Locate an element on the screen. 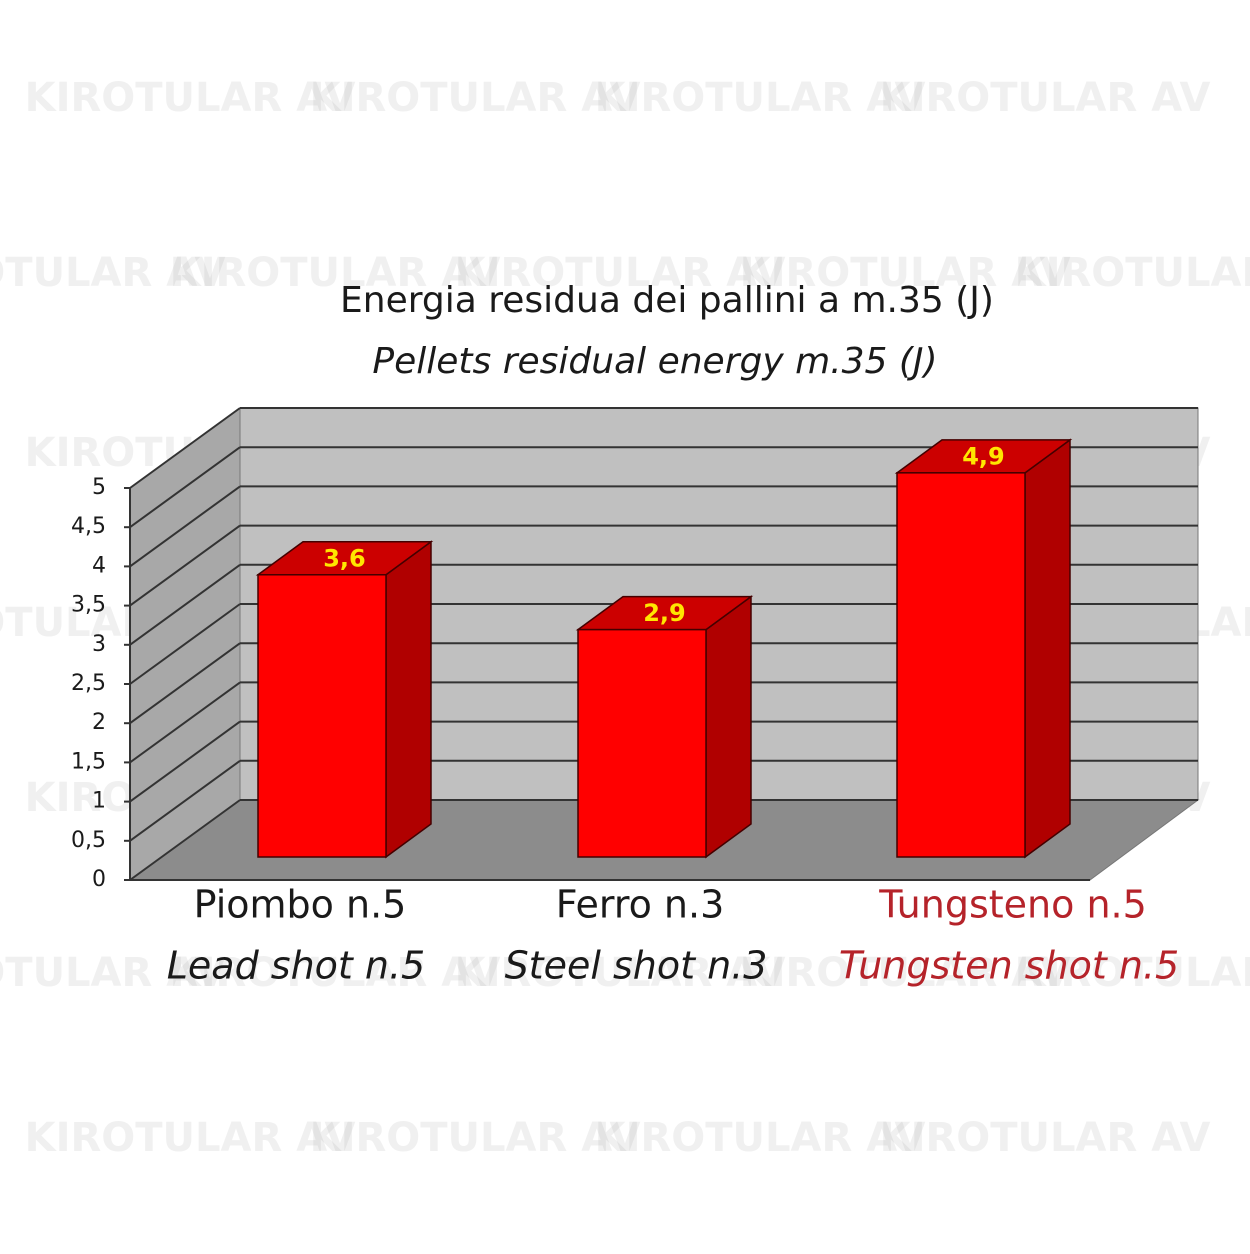 Image resolution: width=1250 pixels, height=1254 pixels. chart-subtitle: Pellets residual energy m.35 (J) is located at coordinates (654, 361).